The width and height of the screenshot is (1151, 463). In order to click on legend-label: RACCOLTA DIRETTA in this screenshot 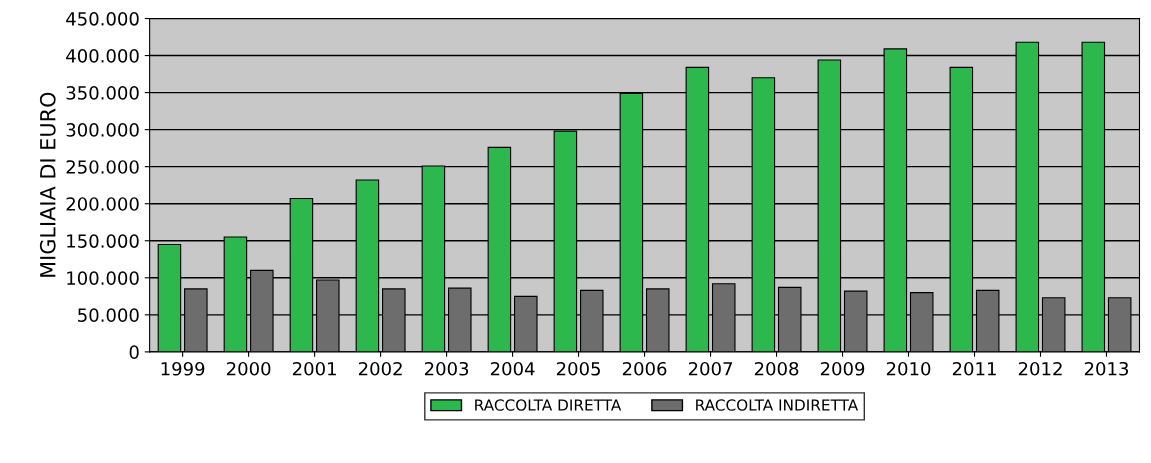, I will do `click(548, 405)`.